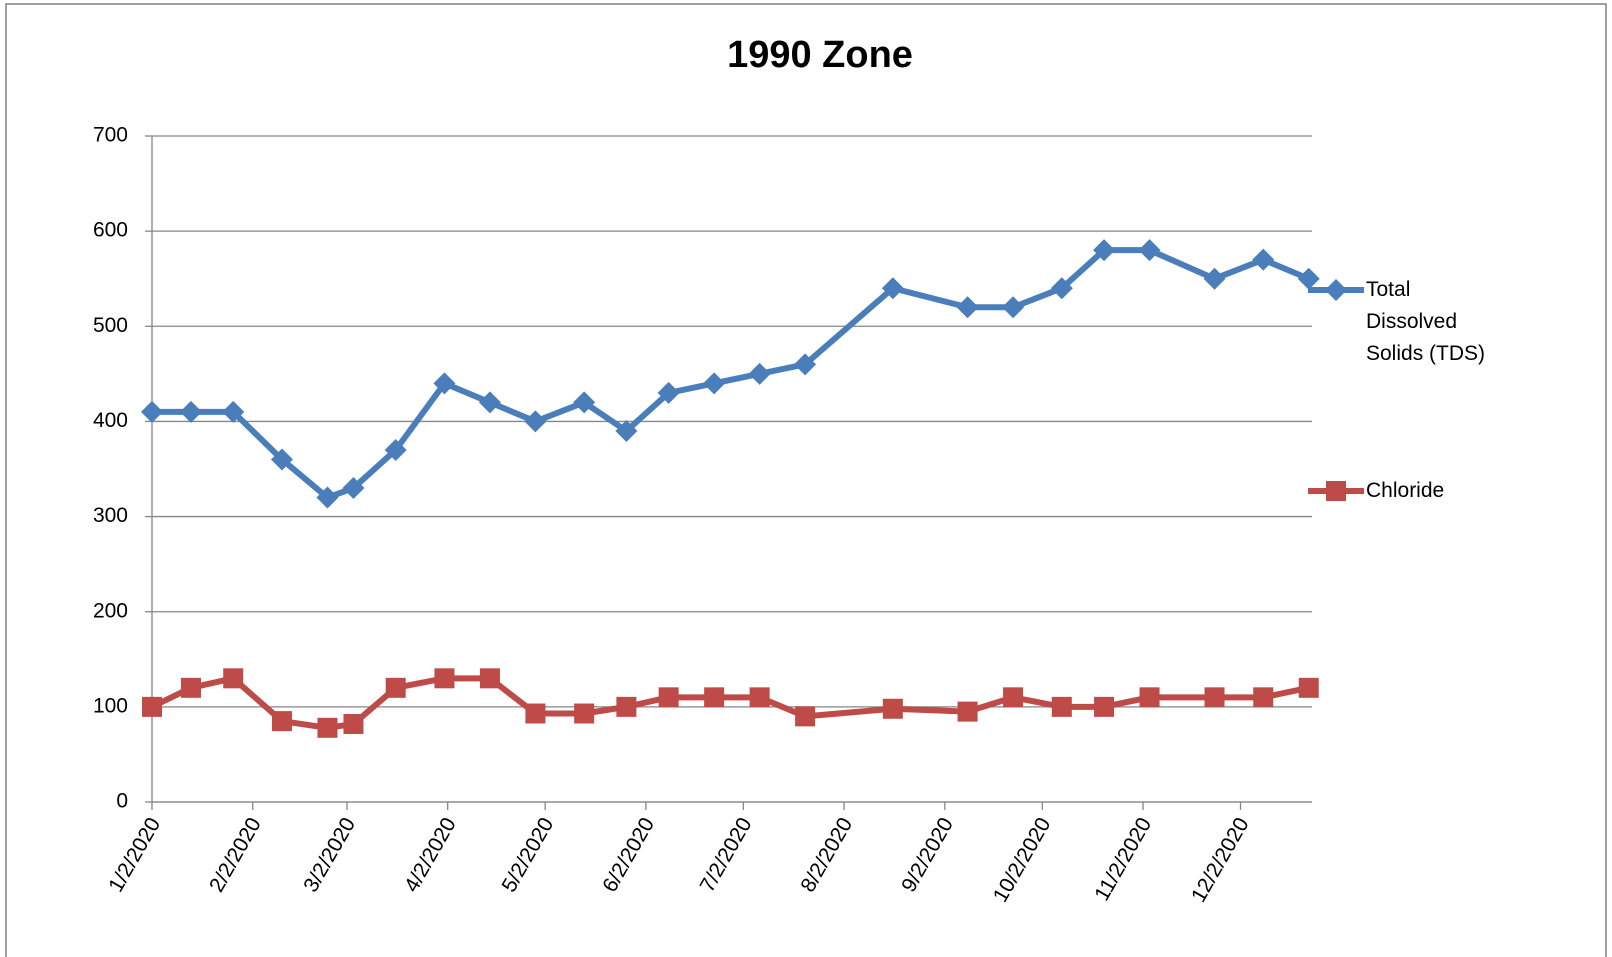 The height and width of the screenshot is (957, 1612). Describe the element at coordinates (1405, 490) in the screenshot. I see `legend-label: Chloride` at that location.